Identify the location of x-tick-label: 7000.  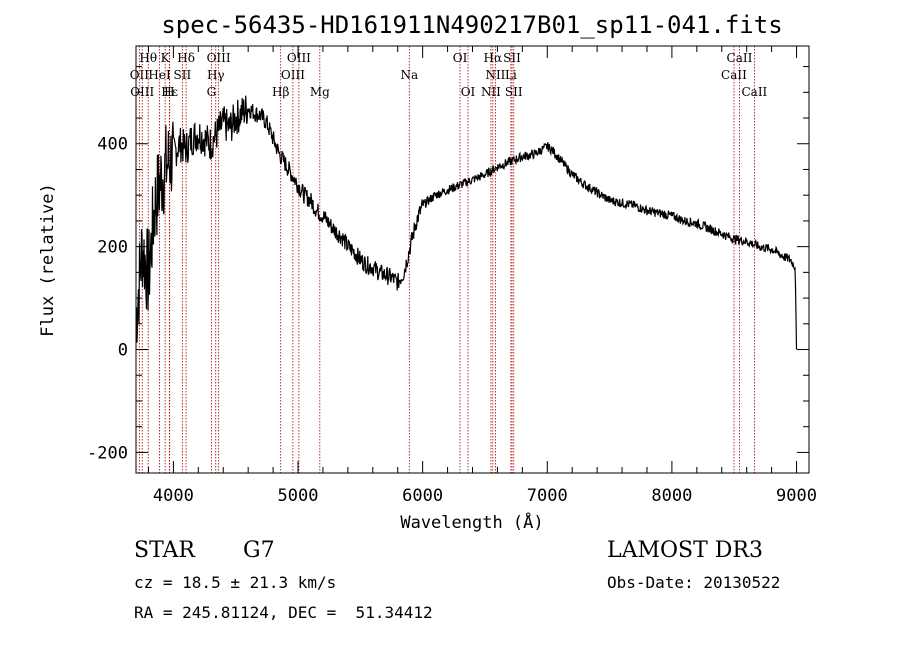
(547, 496).